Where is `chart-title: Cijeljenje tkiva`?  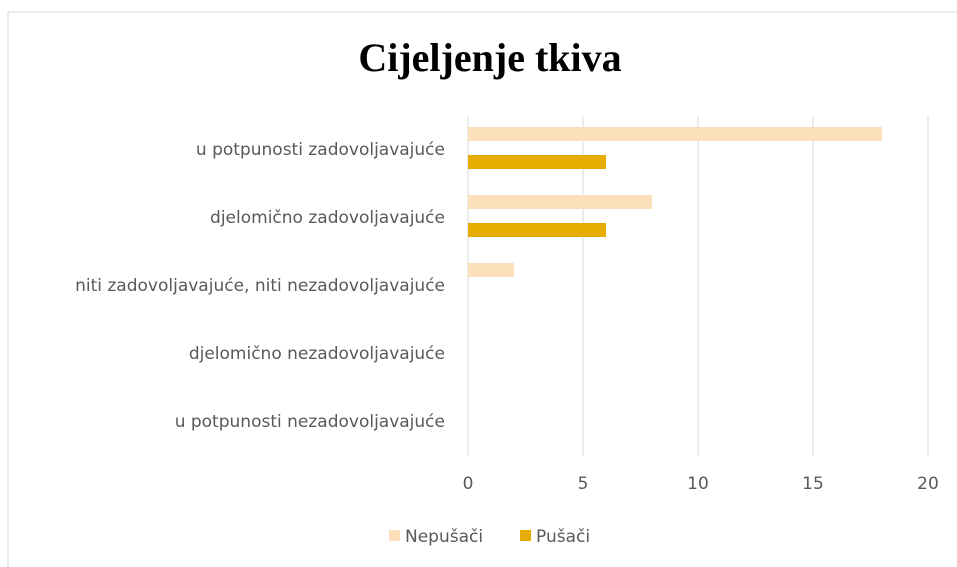
chart-title: Cijeljenje tkiva is located at coordinates (489, 57).